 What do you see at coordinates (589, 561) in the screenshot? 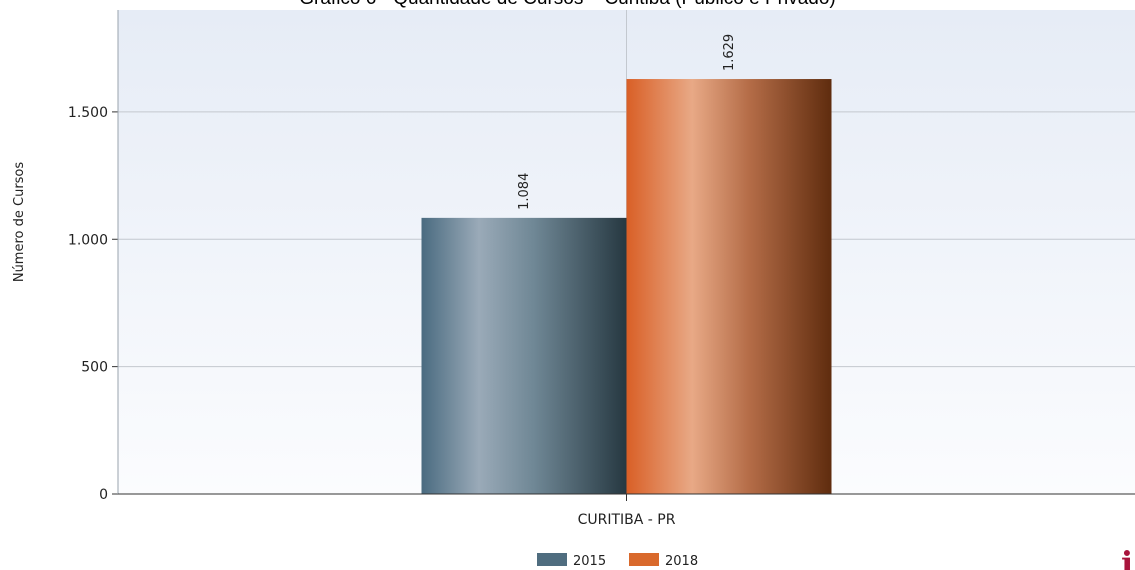
I see `legend-label-2015: 2015` at bounding box center [589, 561].